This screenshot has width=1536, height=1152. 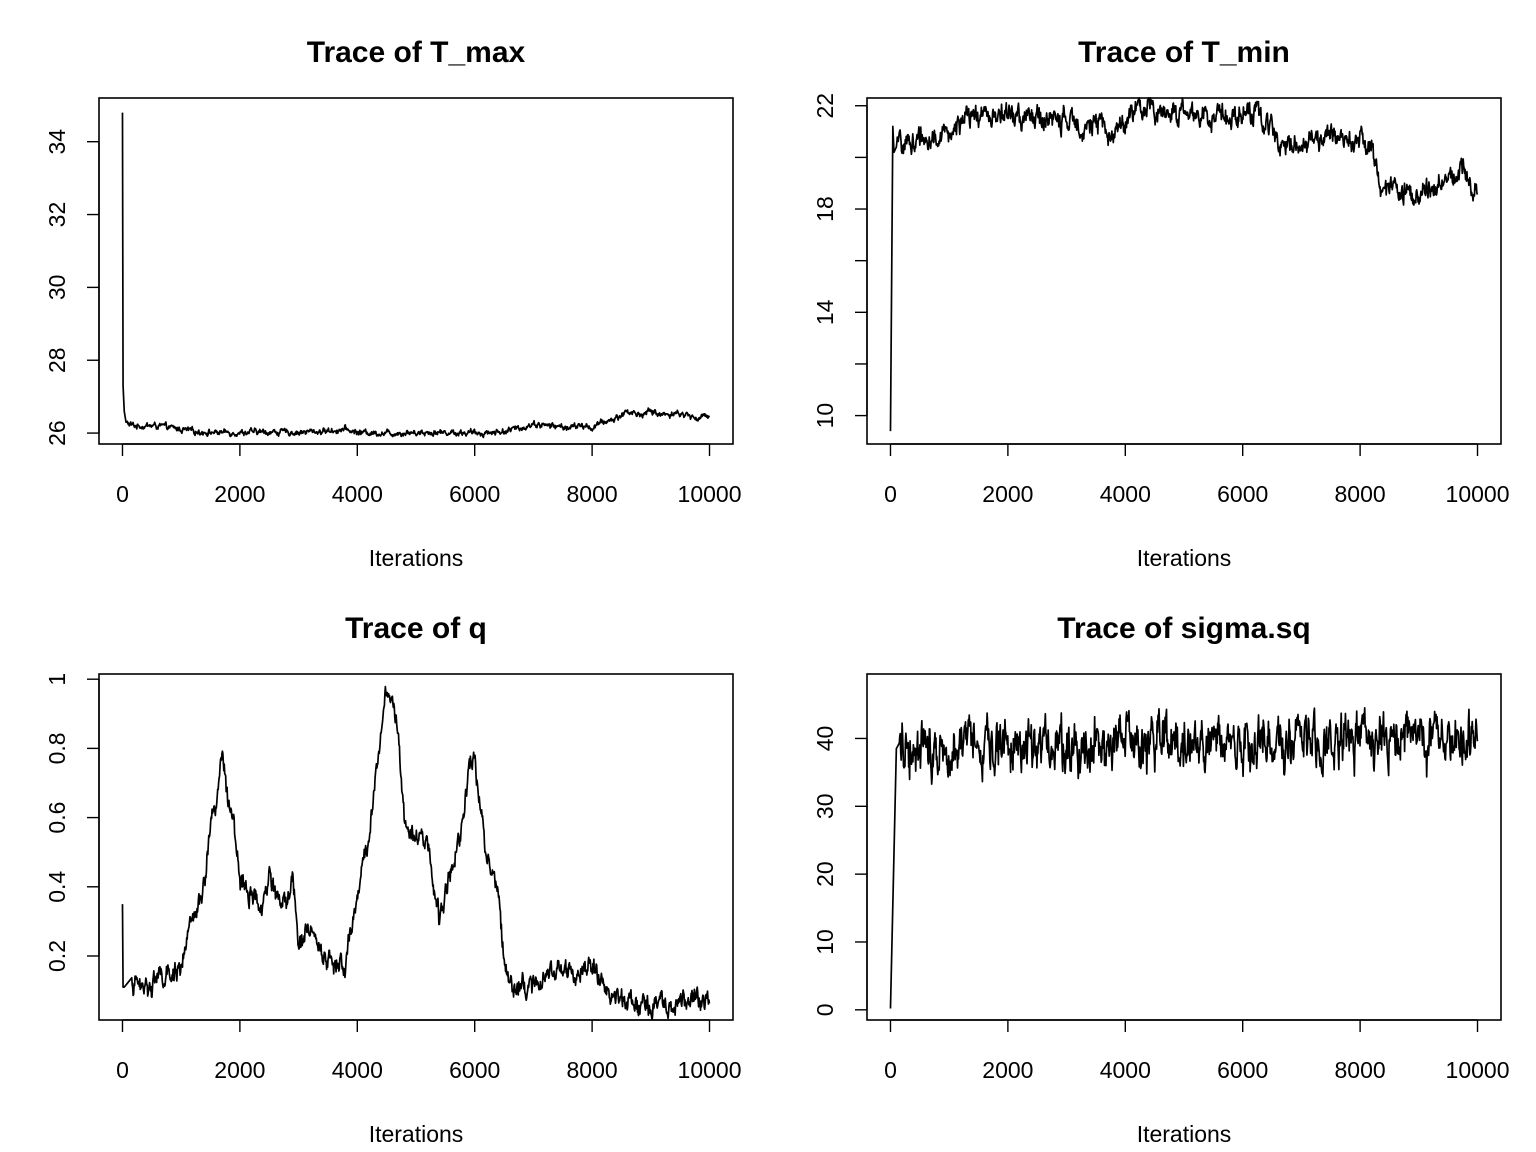 I want to click on y-tick-label: 1, so click(x=57, y=679).